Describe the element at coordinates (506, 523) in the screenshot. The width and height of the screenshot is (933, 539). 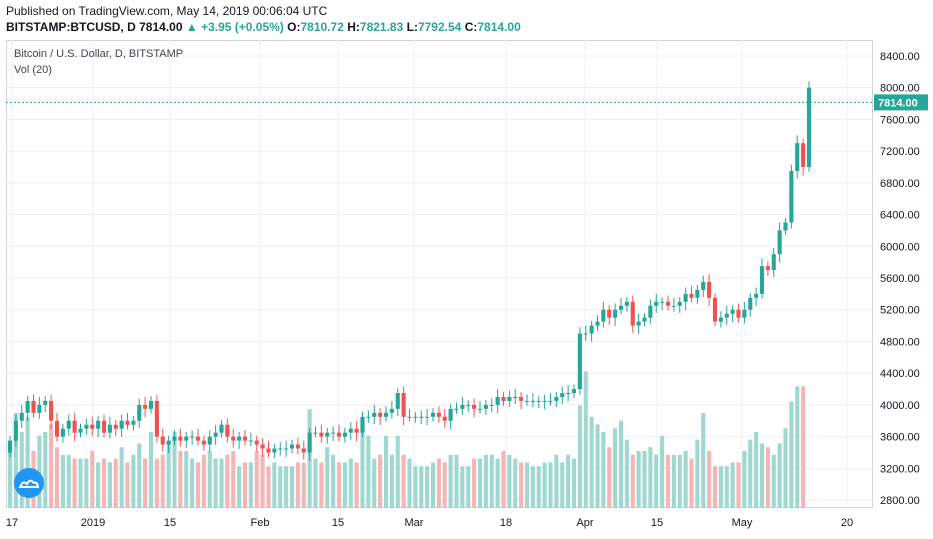
I see `time-tick-label: 18` at that location.